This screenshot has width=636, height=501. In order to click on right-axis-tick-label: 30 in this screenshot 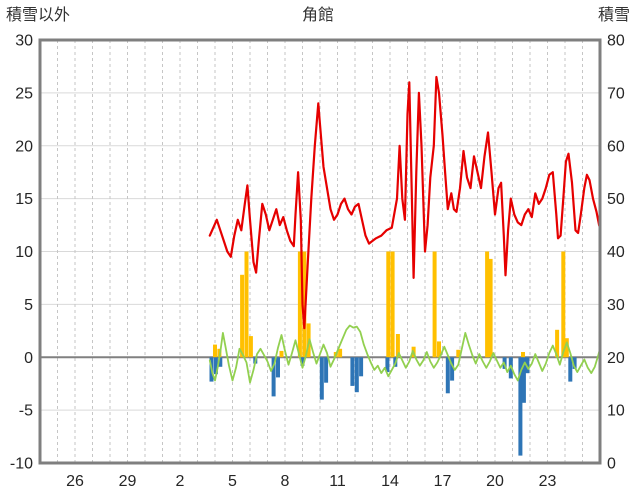, I will do `click(616, 305)`.